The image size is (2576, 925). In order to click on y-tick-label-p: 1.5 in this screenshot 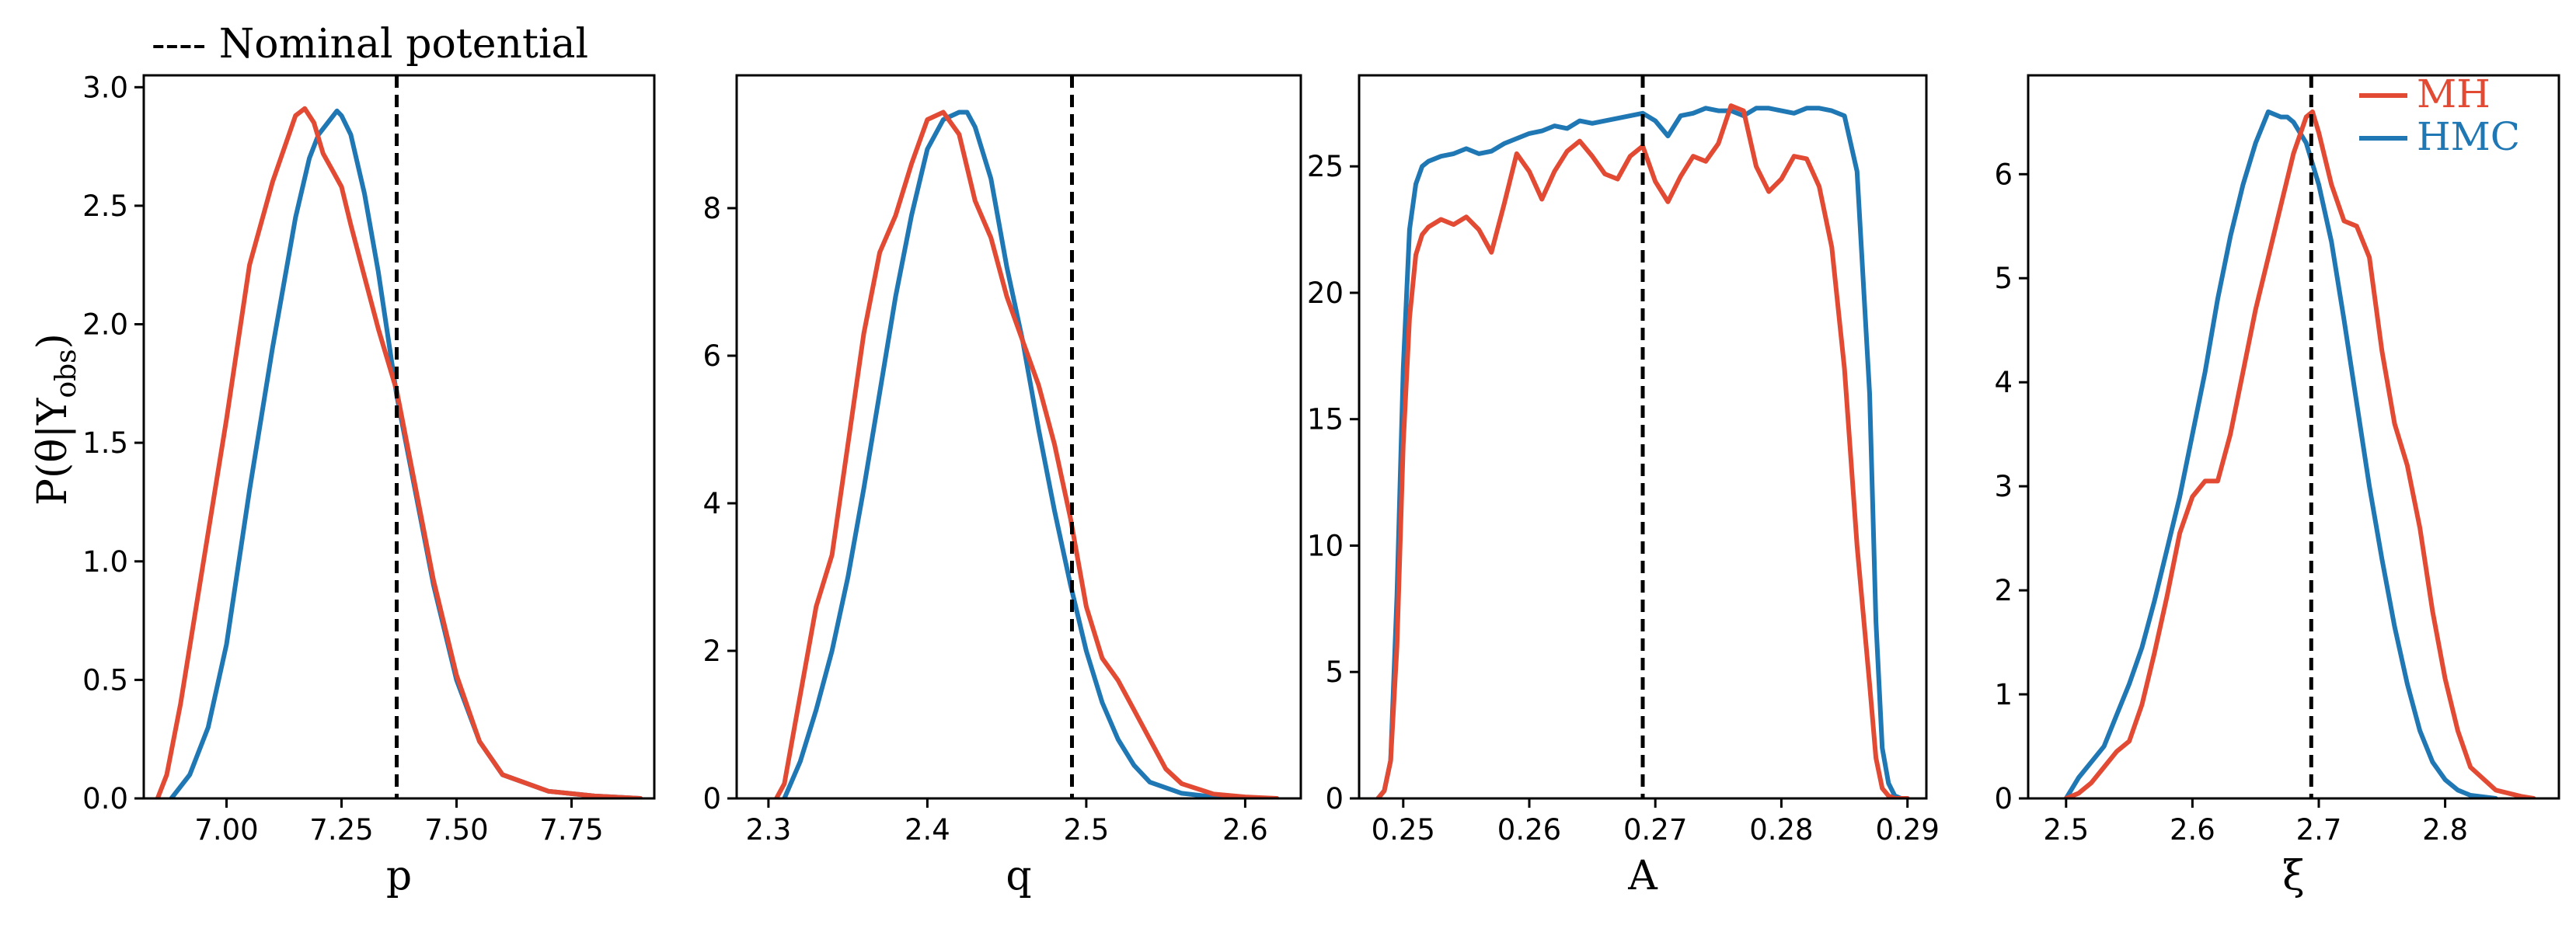, I will do `click(105, 443)`.